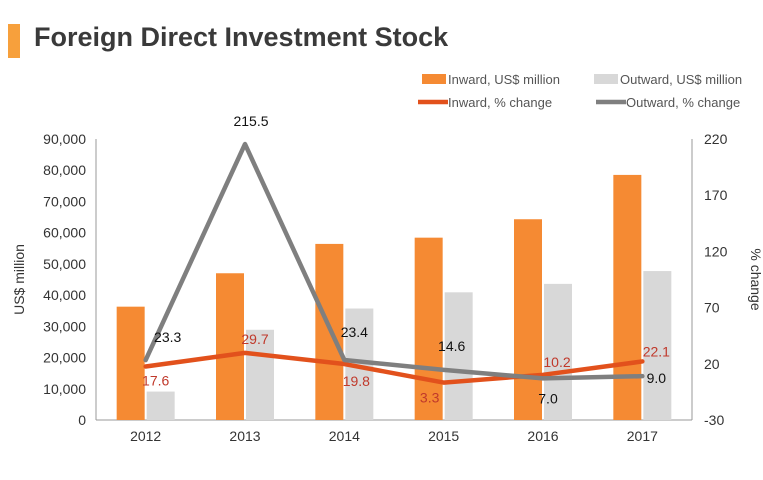 Image resolution: width=763 pixels, height=480 pixels. Describe the element at coordinates (254, 339) in the screenshot. I see `data-label-inward-pct: 29.7` at that location.